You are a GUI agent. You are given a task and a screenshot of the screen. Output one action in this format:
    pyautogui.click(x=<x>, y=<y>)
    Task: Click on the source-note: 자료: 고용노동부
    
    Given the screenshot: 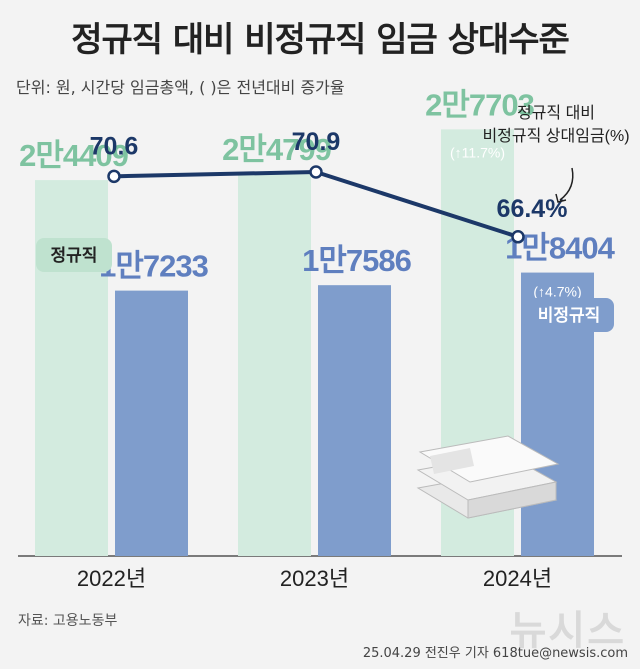 What is the action you would take?
    pyautogui.click(x=68, y=621)
    